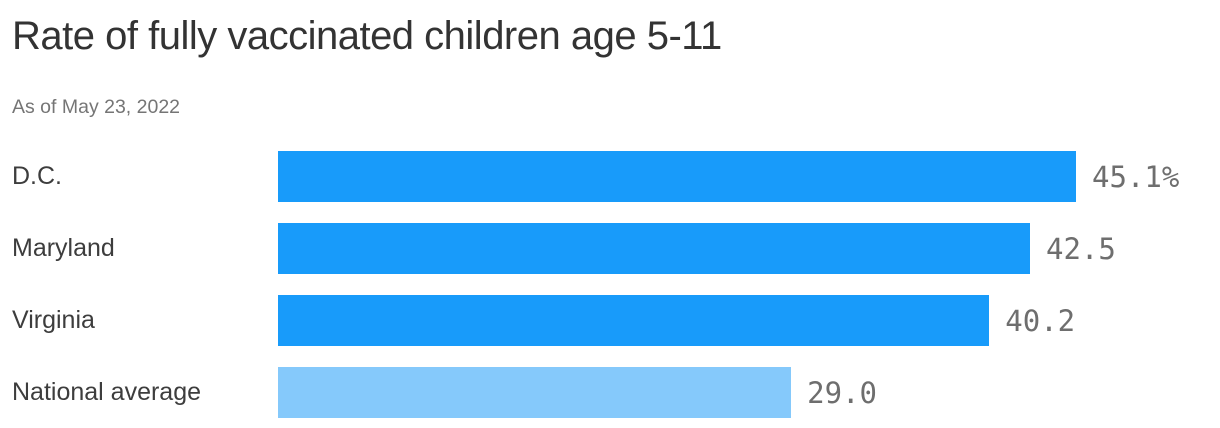 This screenshot has height=428, width=1220. What do you see at coordinates (842, 392) in the screenshot?
I see `value-label: 29.0` at bounding box center [842, 392].